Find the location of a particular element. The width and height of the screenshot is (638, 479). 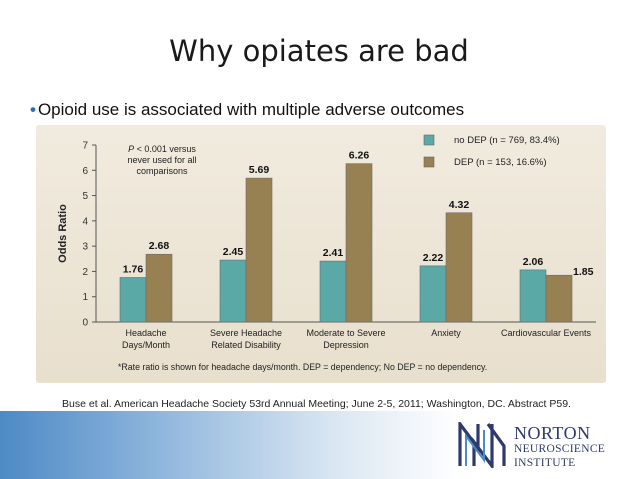

x-tick-label: Moderate to Severe is located at coordinates (345, 333).